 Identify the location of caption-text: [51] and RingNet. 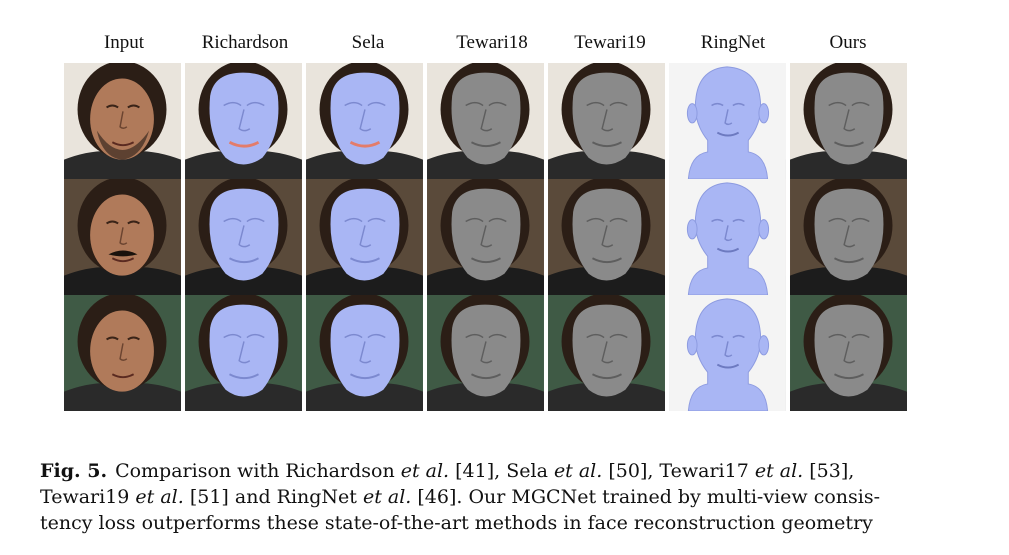
(273, 497).